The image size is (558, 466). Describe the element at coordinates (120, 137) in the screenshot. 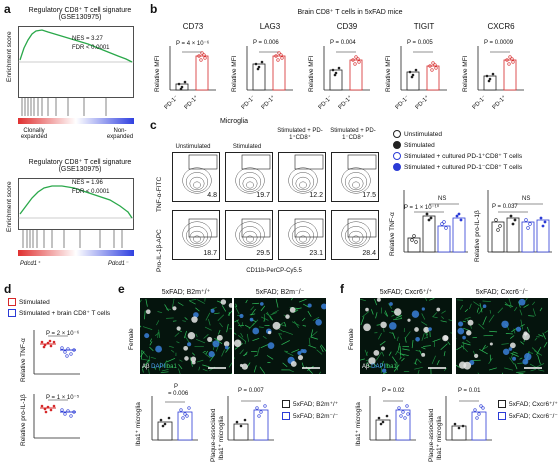

I see `gsea1-right-label-line2: expanded` at that location.